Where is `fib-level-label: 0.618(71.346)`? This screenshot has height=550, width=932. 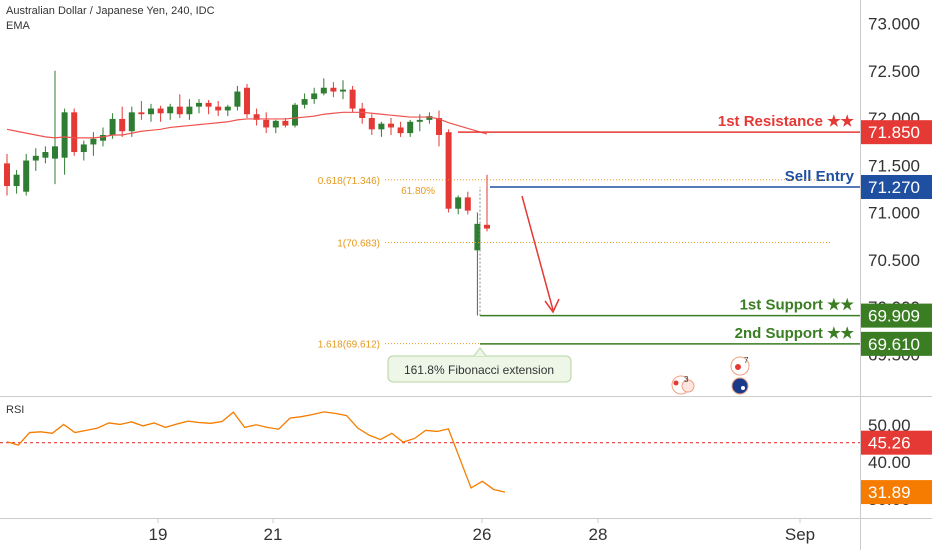
fib-level-label: 0.618(71.346) is located at coordinates (349, 181).